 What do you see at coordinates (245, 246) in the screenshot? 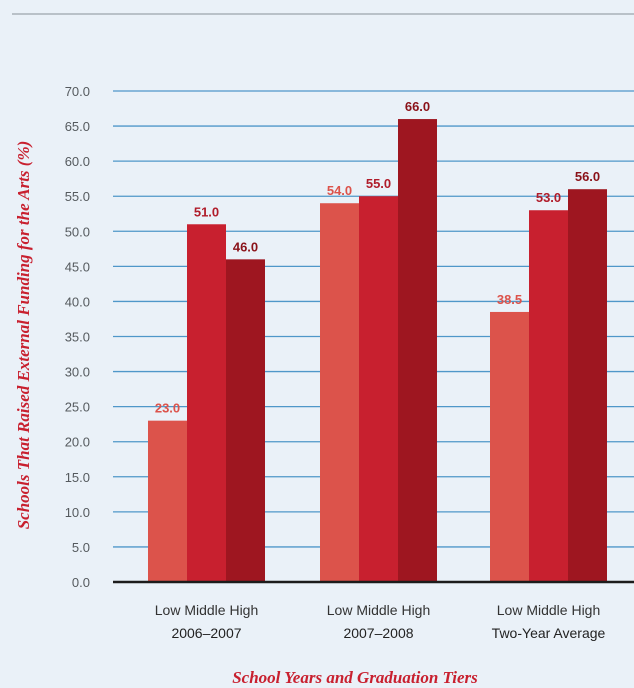
I see `data-label: 46.0` at bounding box center [245, 246].